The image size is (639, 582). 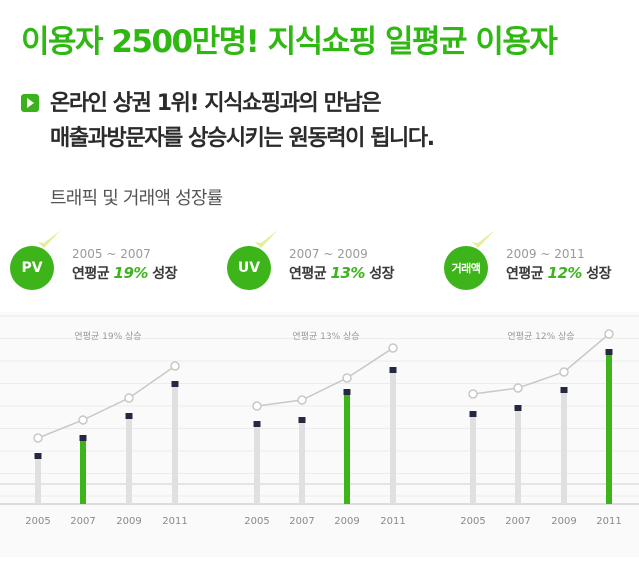 I want to click on lead-line-1: 온라인 상권 1위! 지식쇼핑과의 만남은, so click(x=216, y=103).